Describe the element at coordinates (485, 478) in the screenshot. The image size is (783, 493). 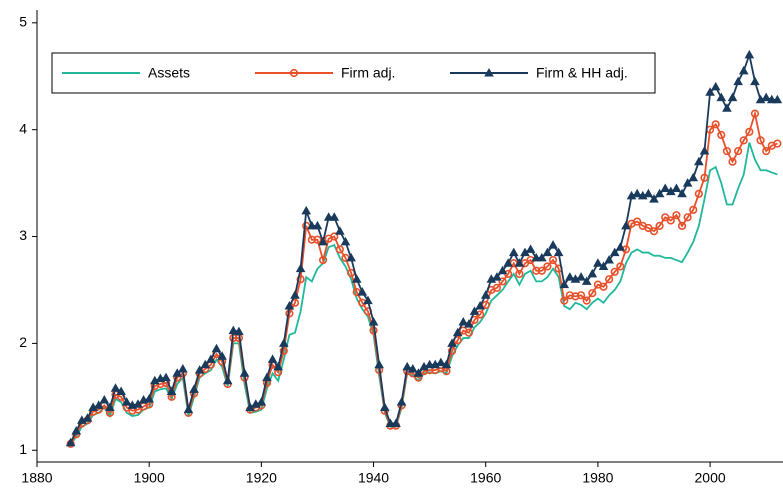
I see `x-tick-label: 1960` at that location.